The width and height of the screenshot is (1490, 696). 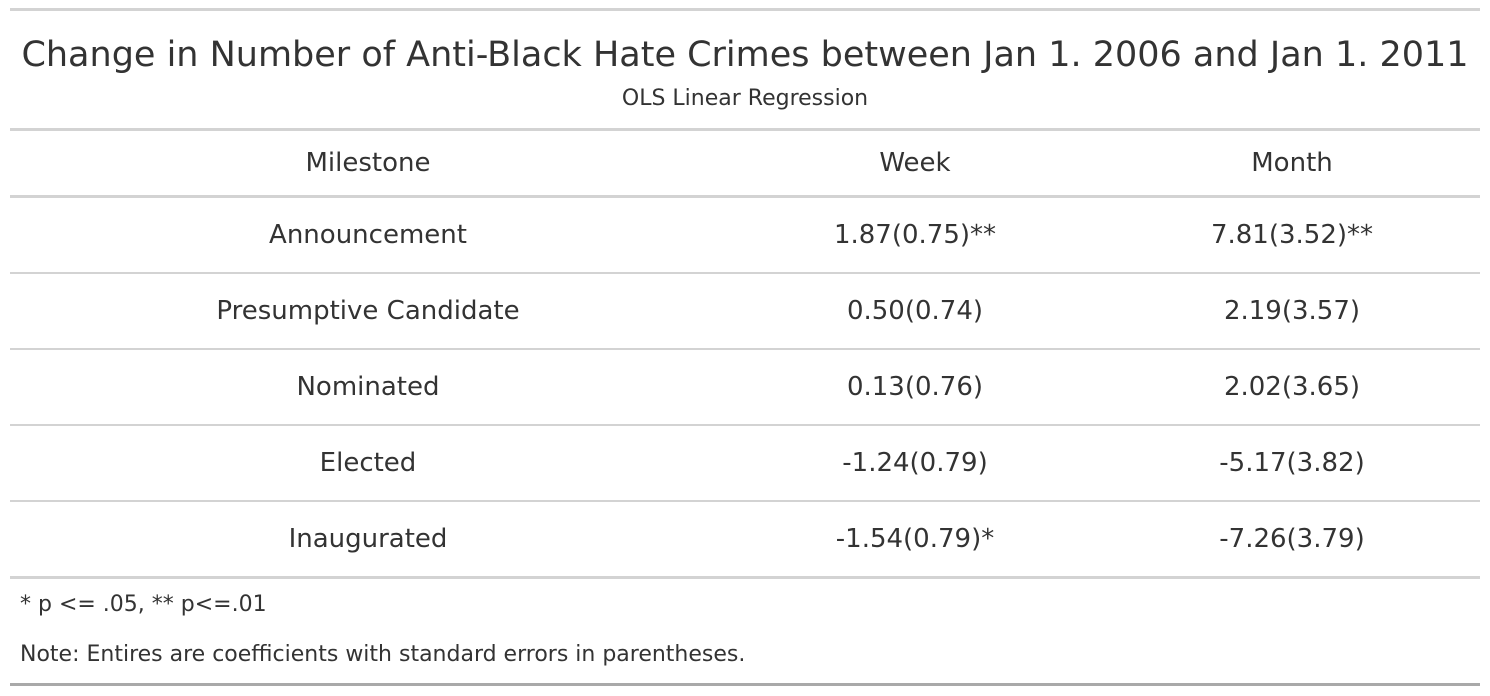 I want to click on significance-footnote: * p <= .05, ** p<=.01, so click(x=143, y=604).